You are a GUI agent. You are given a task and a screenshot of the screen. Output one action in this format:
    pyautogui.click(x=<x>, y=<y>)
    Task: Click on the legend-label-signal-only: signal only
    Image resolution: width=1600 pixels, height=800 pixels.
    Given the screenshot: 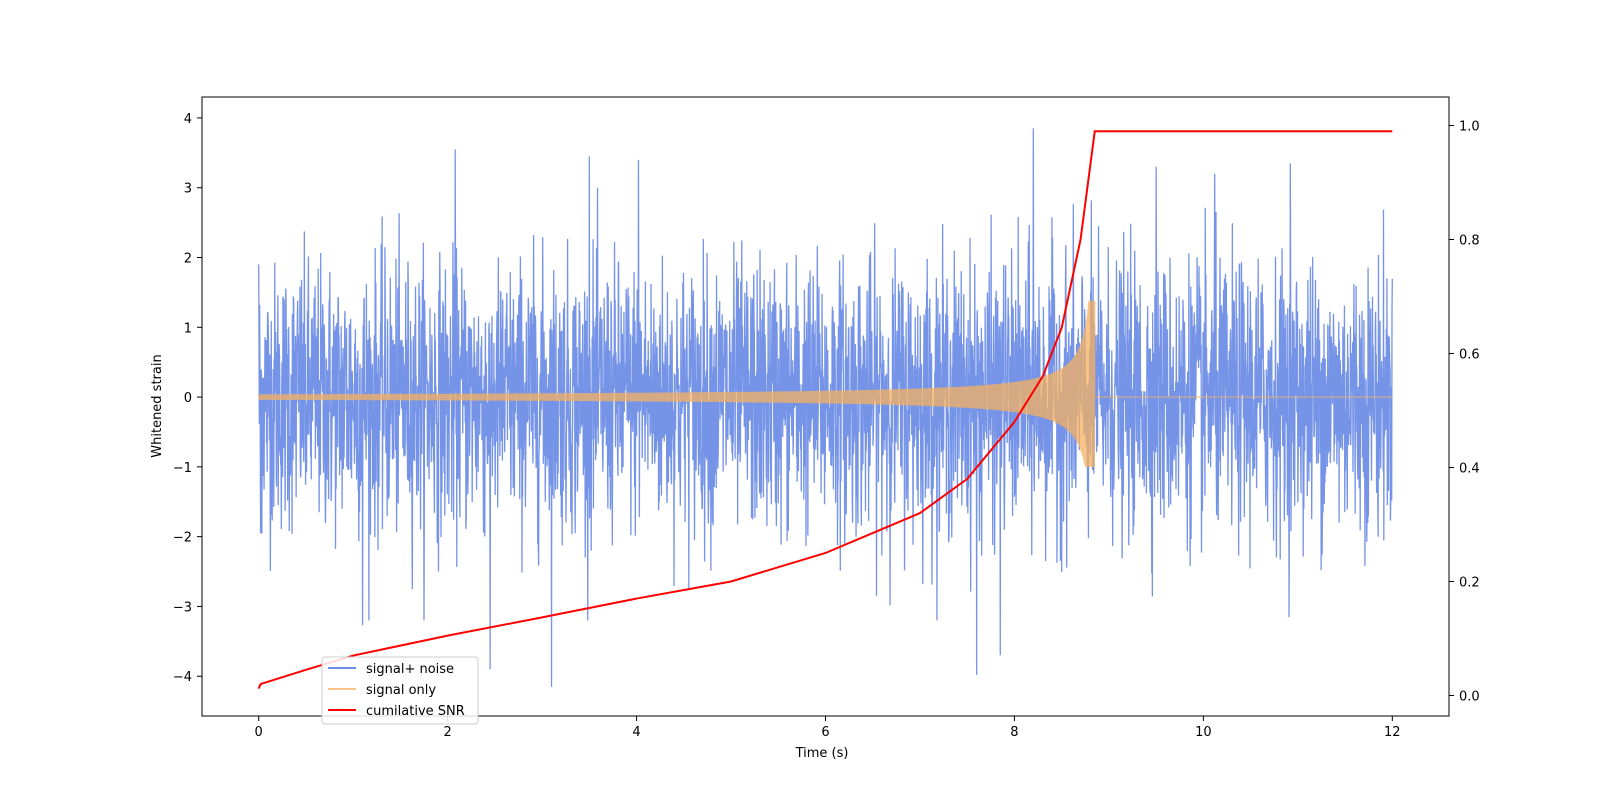 What is the action you would take?
    pyautogui.click(x=401, y=690)
    